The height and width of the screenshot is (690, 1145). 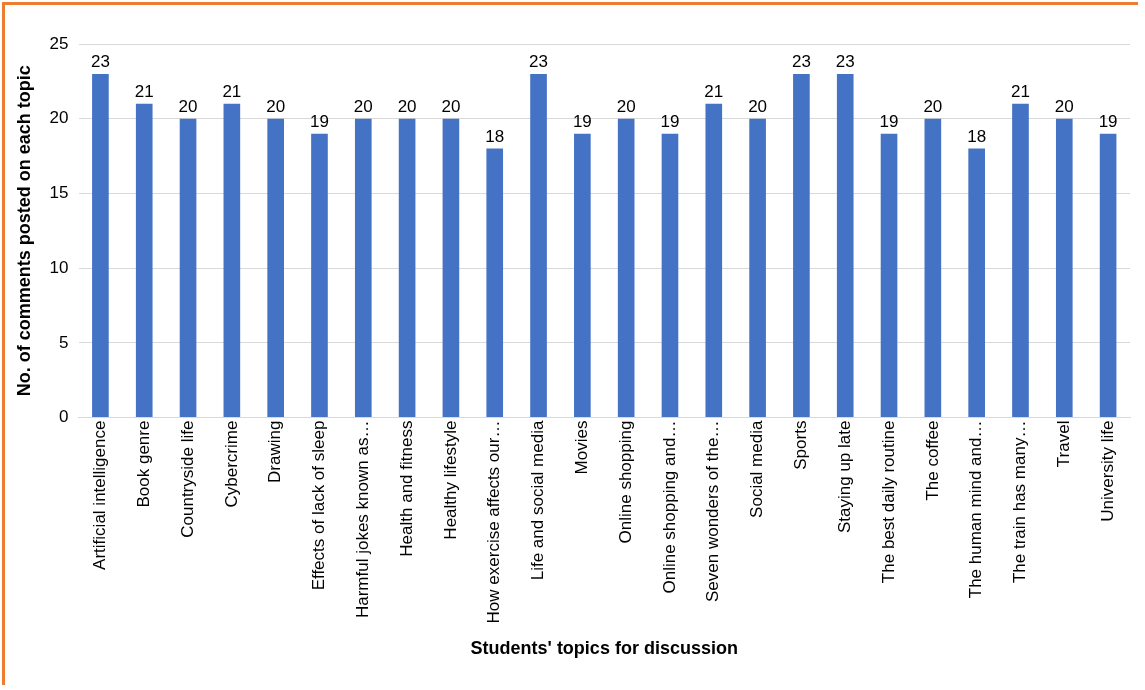 What do you see at coordinates (844, 477) in the screenshot?
I see `x-tick-label: Staying up late` at bounding box center [844, 477].